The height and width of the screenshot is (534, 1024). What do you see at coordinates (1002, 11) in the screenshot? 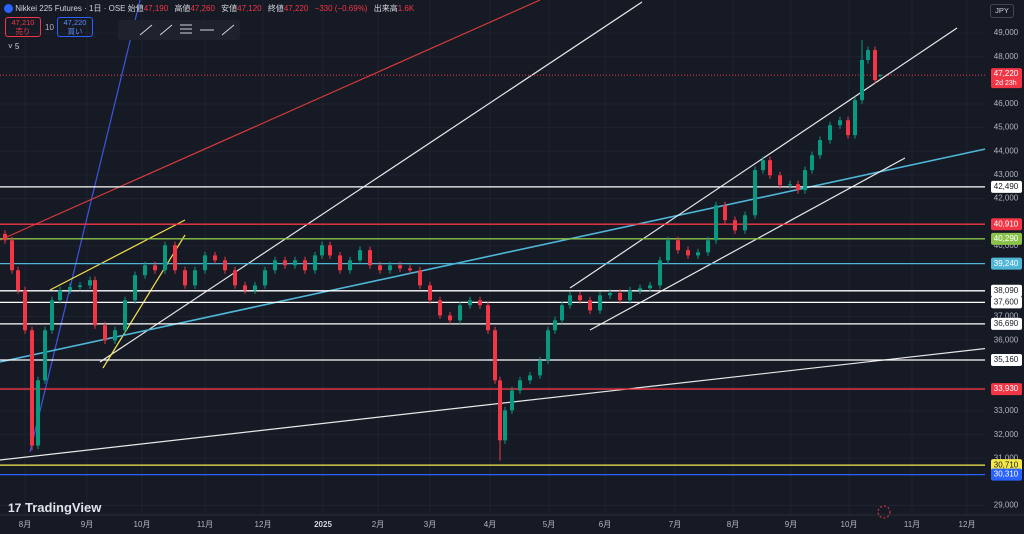
I see `currency: JPY` at bounding box center [1002, 11].